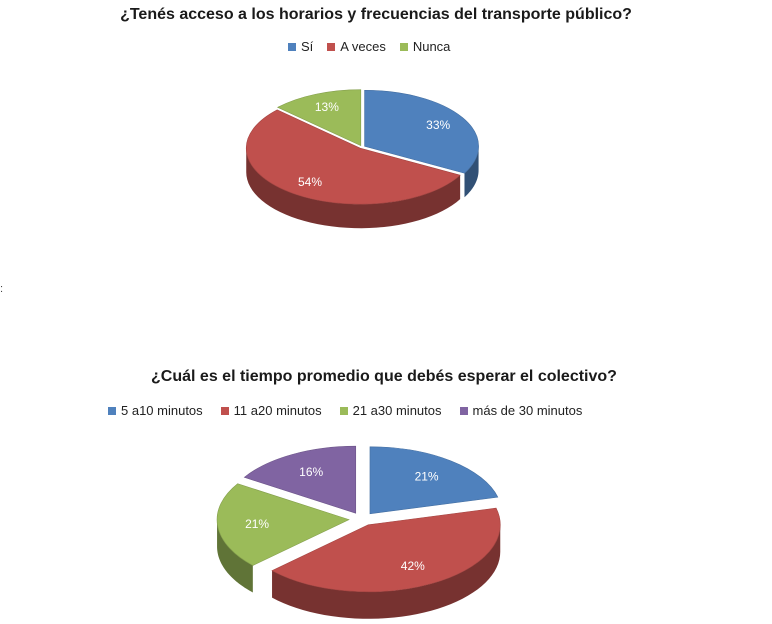  What do you see at coordinates (277, 410) in the screenshot?
I see `legend-label-11-20: 11 a20 minutos` at bounding box center [277, 410].